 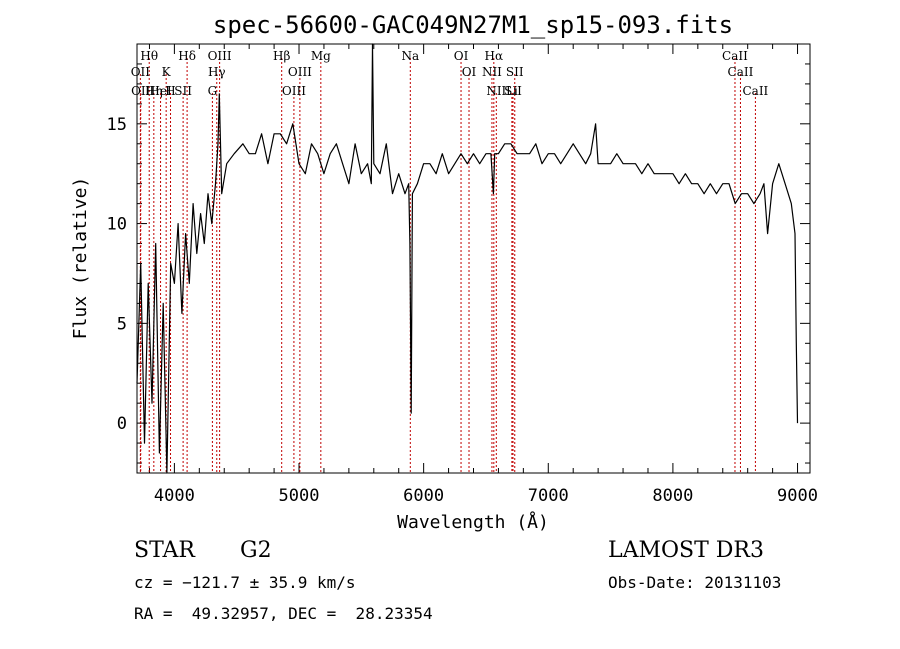 I want to click on line-marker-label: G, so click(x=213, y=91).